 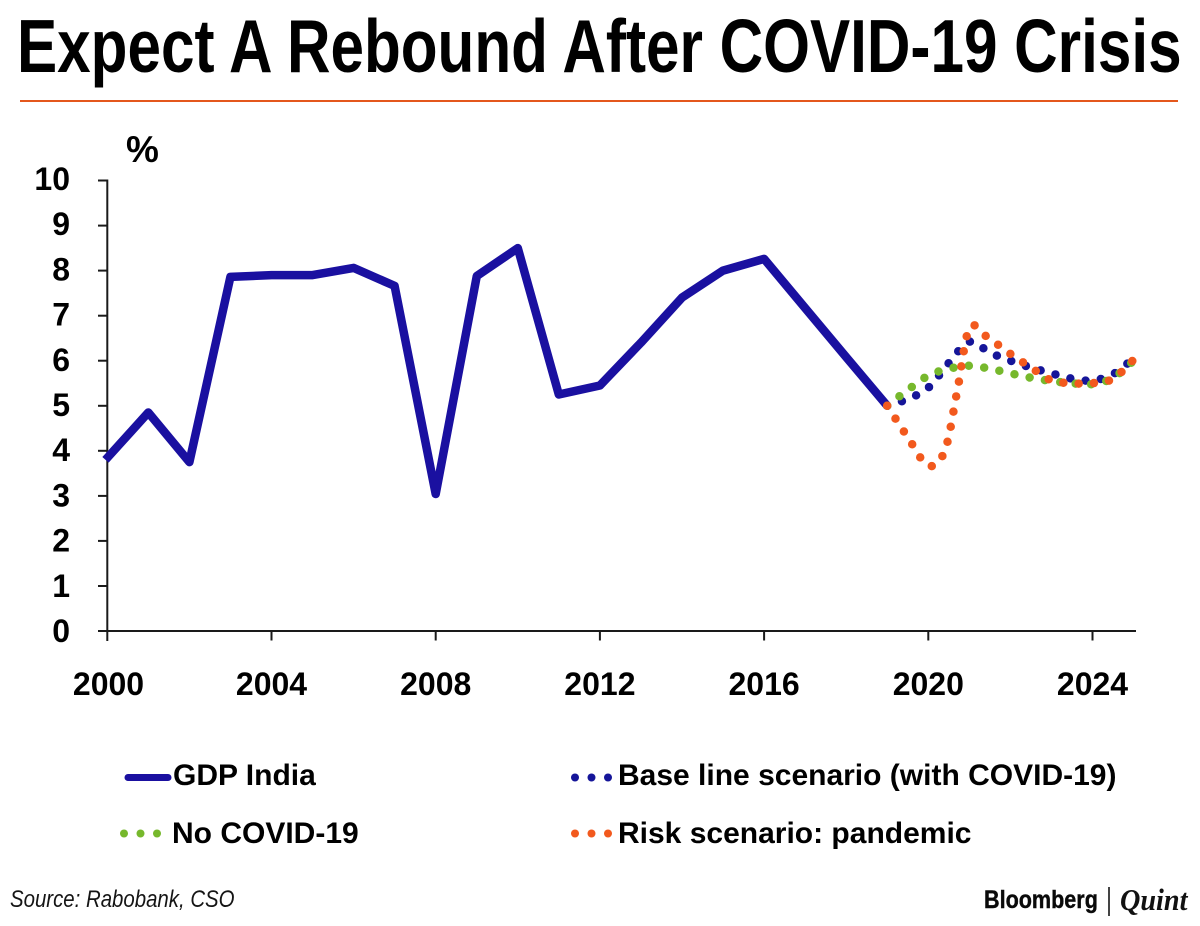 What do you see at coordinates (61, 360) in the screenshot?
I see `svg-text: 6` at bounding box center [61, 360].